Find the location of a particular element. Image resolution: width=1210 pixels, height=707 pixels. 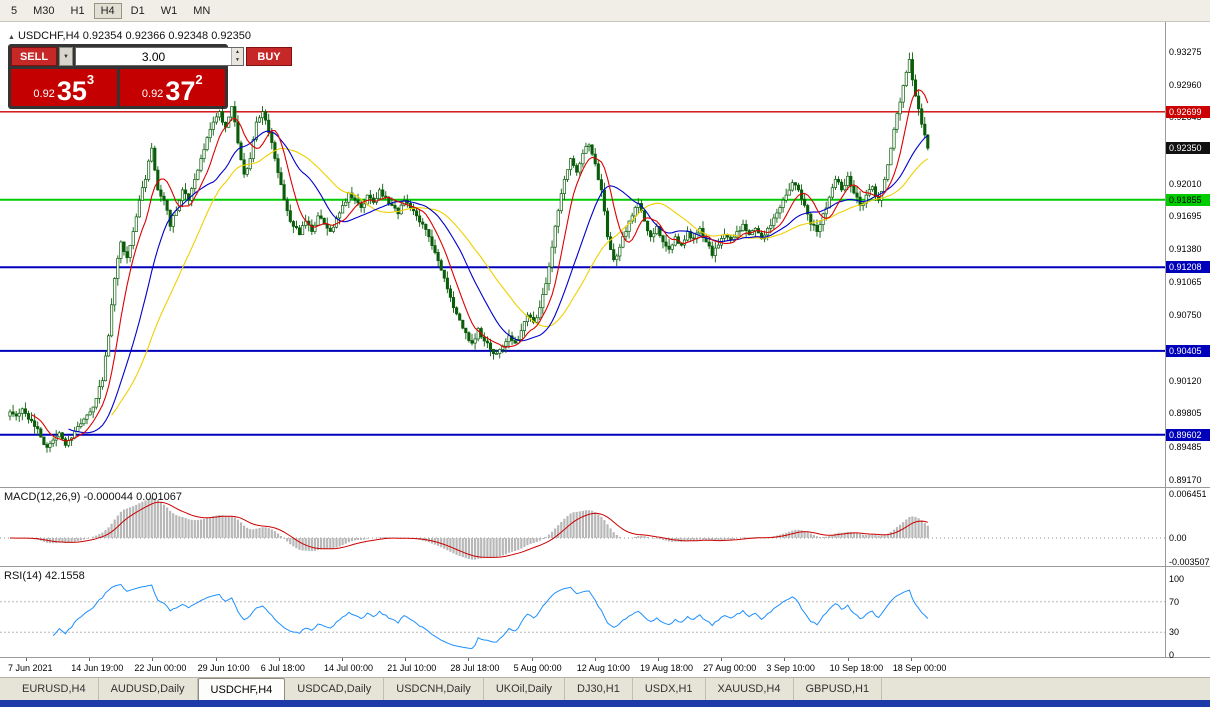

time-axis-label: 22 Jun 00:00 is located at coordinates (160, 668).